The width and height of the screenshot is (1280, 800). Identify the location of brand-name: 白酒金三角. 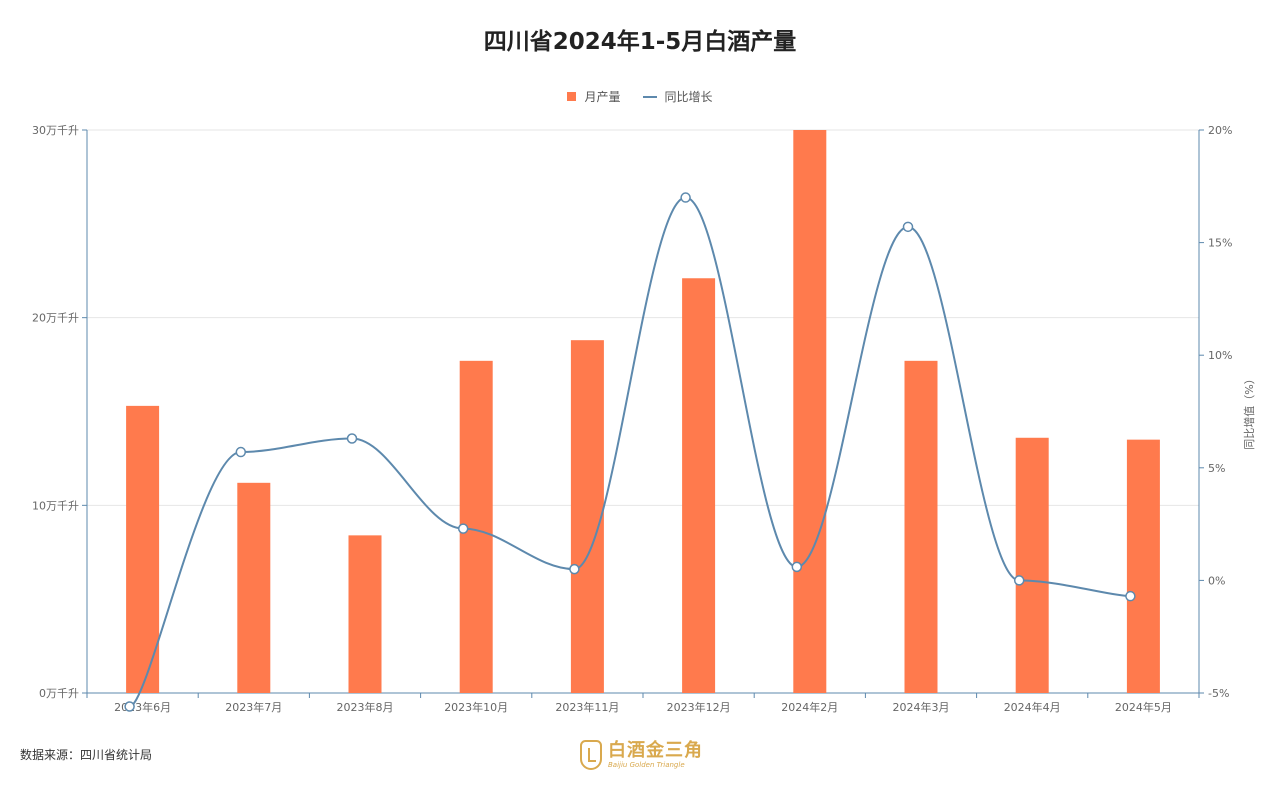
(655, 750).